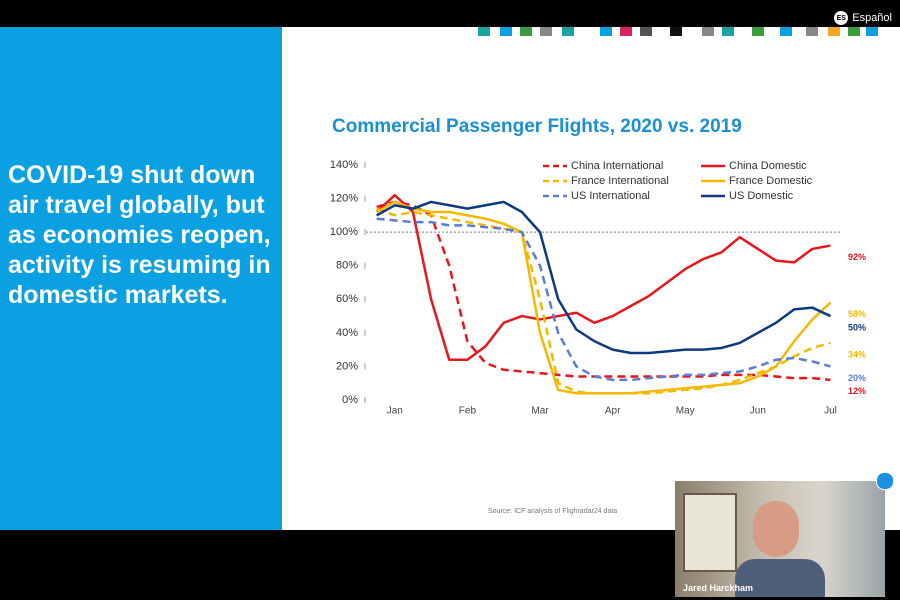  Describe the element at coordinates (347, 299) in the screenshot. I see `y-tick-label: 60%` at that location.